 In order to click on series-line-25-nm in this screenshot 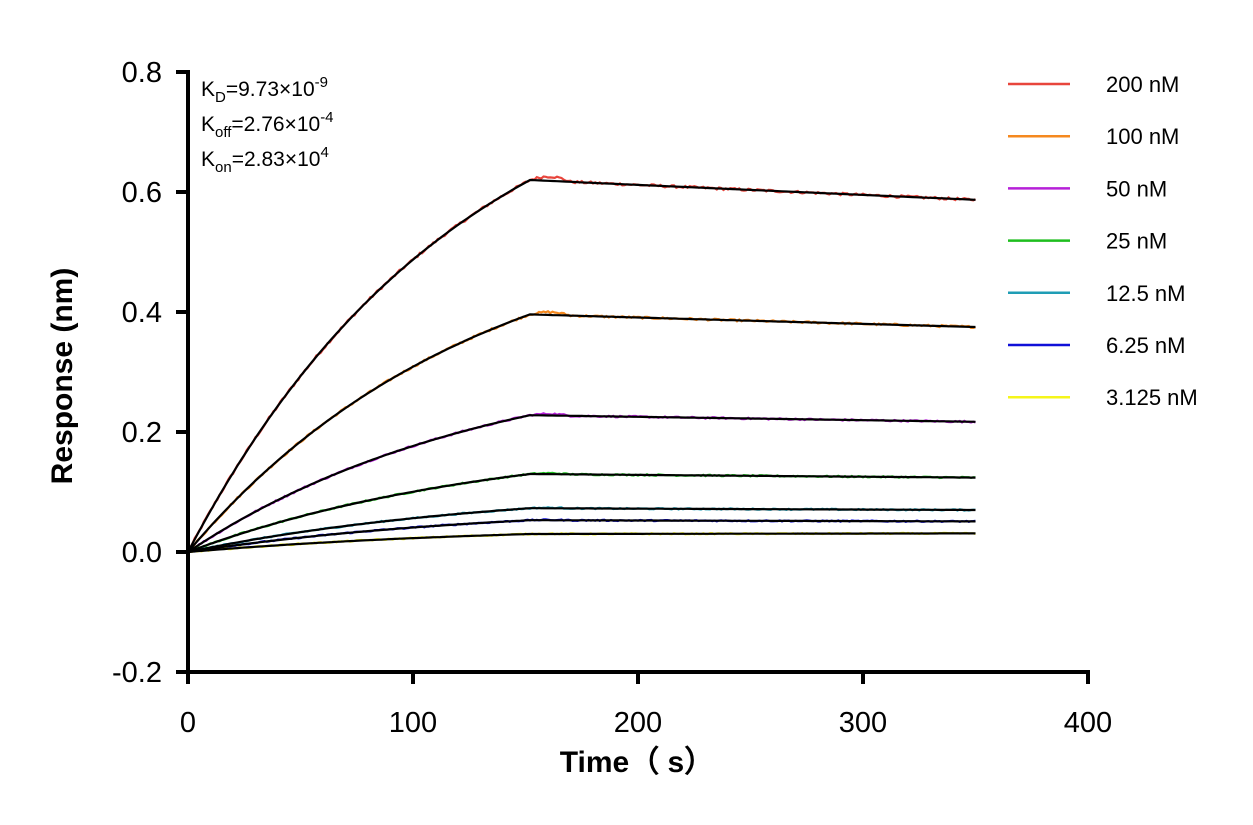, I will do `click(581, 512)`.